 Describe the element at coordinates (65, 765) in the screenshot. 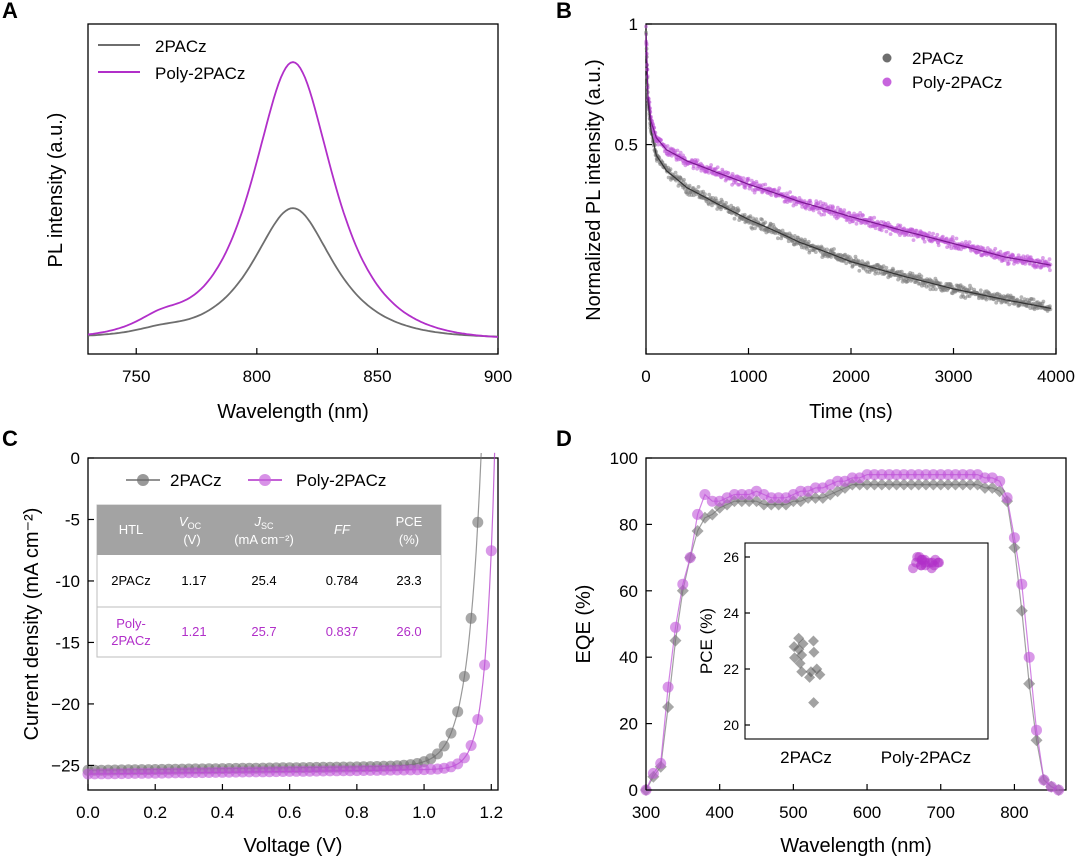

I see `y-tick-label-c: −25` at that location.